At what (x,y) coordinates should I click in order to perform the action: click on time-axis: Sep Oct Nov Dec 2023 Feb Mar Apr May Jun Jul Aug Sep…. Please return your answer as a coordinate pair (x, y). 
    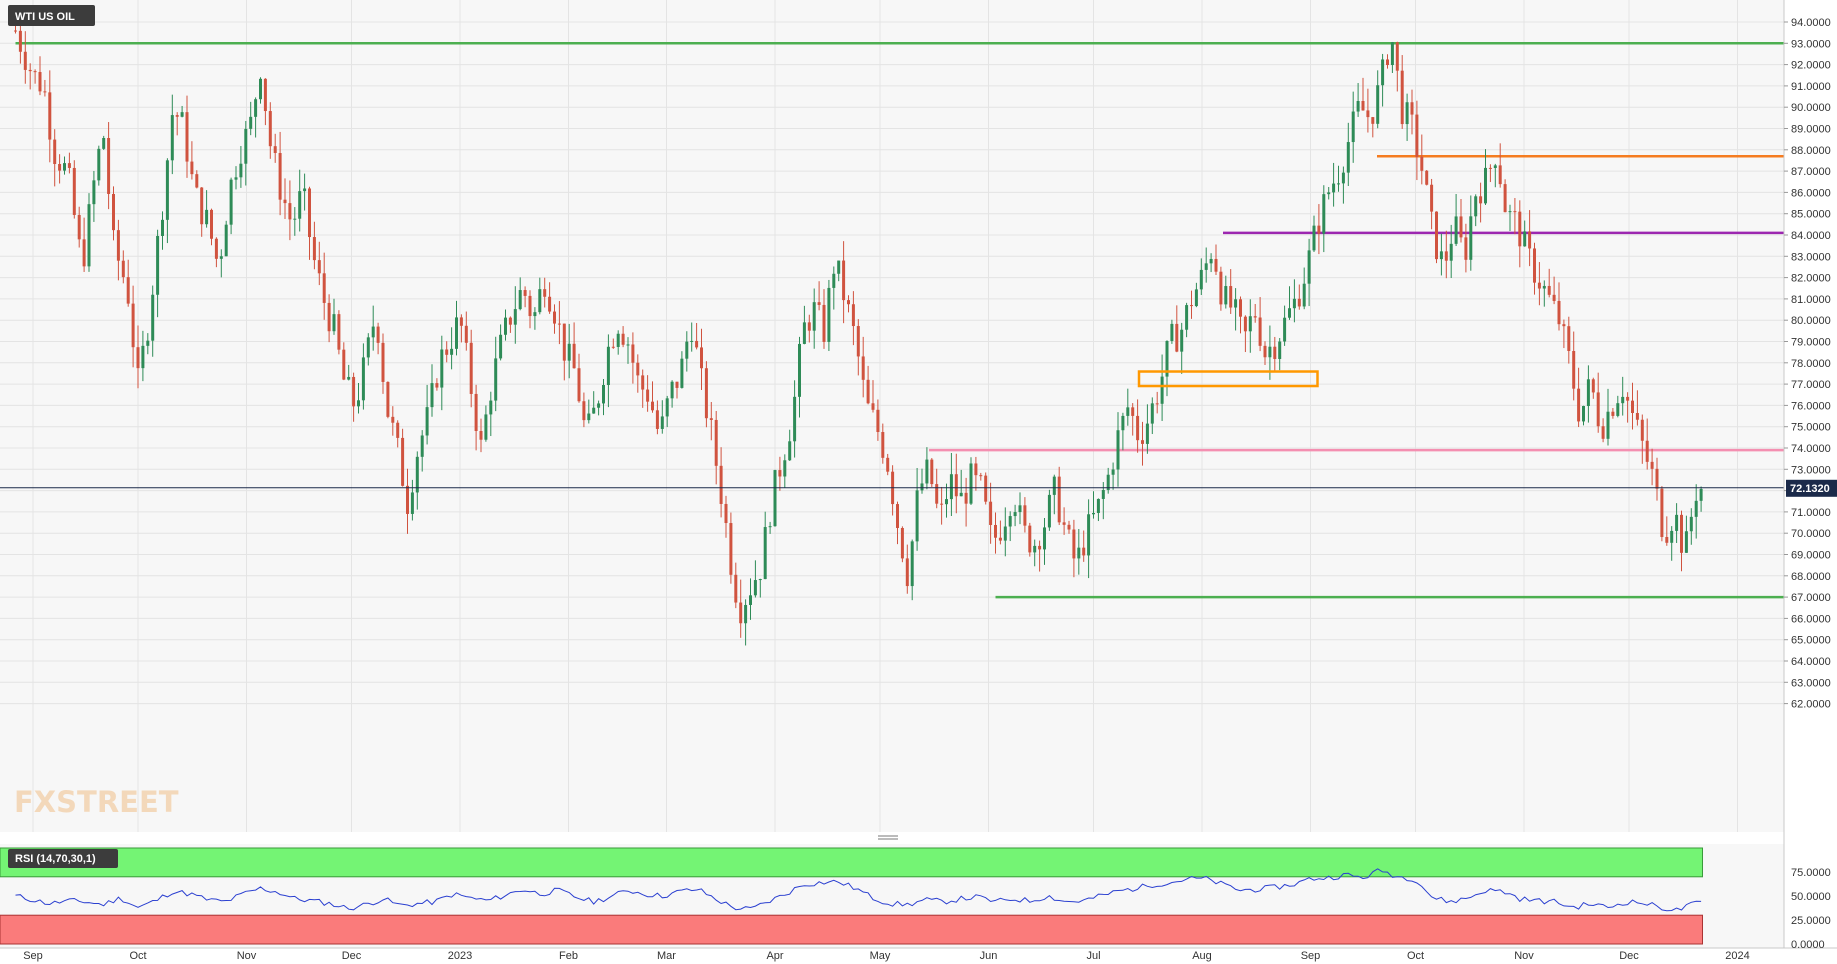
    Looking at the image, I should click on (886, 956).